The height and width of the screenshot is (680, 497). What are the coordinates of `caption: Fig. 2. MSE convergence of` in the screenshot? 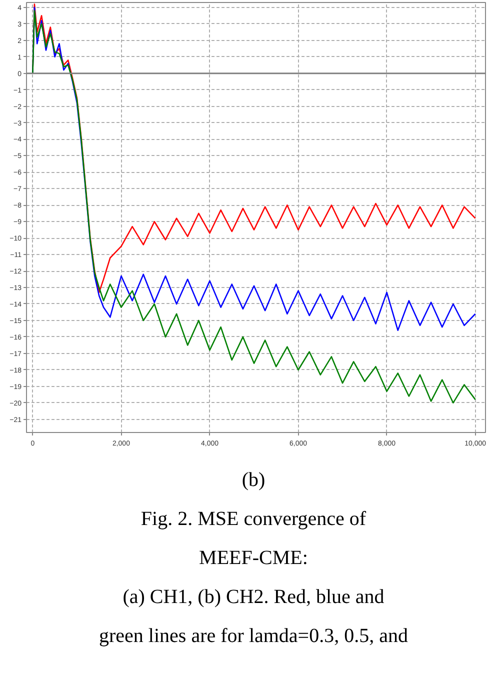 It's located at (253, 519).